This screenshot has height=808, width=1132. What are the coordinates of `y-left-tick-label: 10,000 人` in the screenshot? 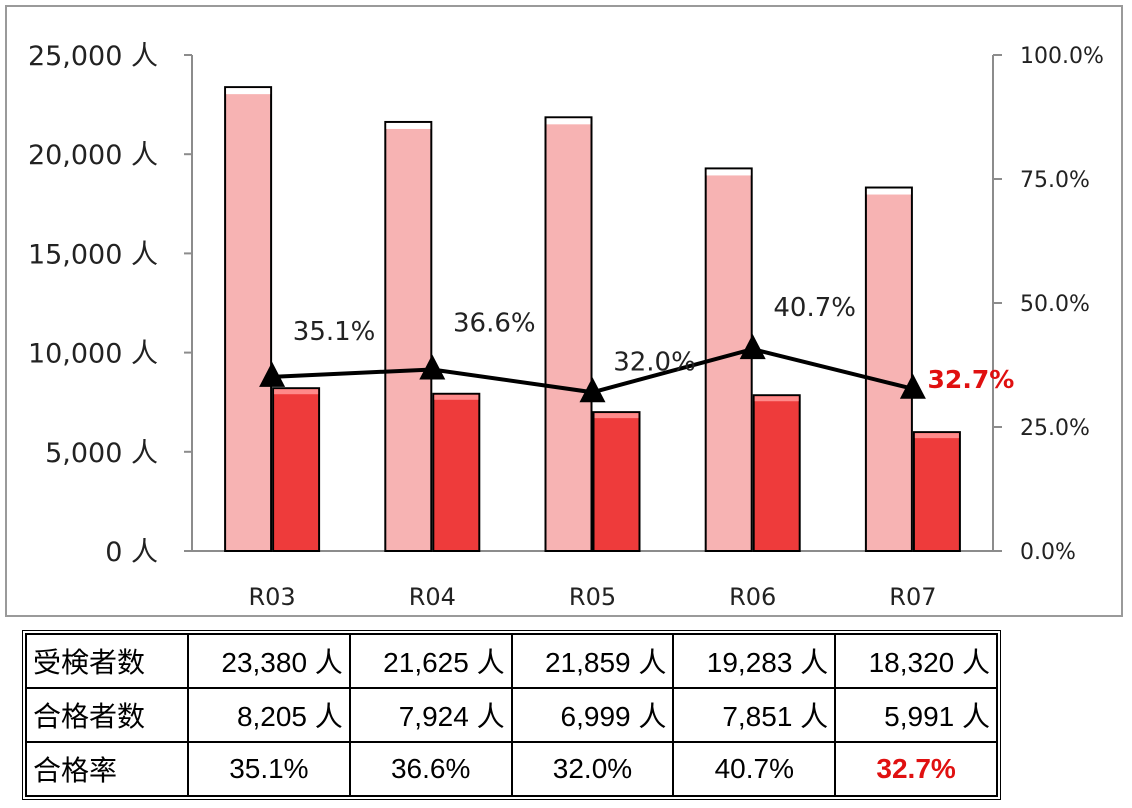 It's located at (93, 354).